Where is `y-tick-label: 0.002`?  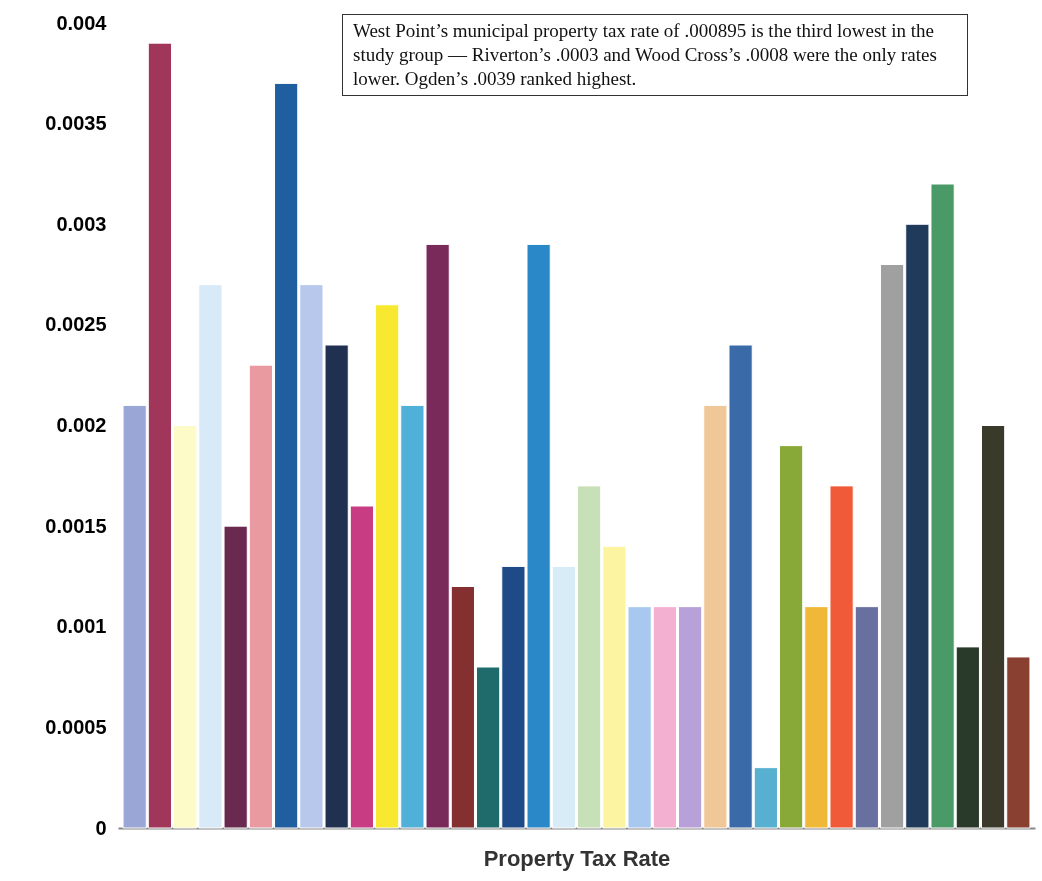 y-tick-label: 0.002 is located at coordinates (81, 425).